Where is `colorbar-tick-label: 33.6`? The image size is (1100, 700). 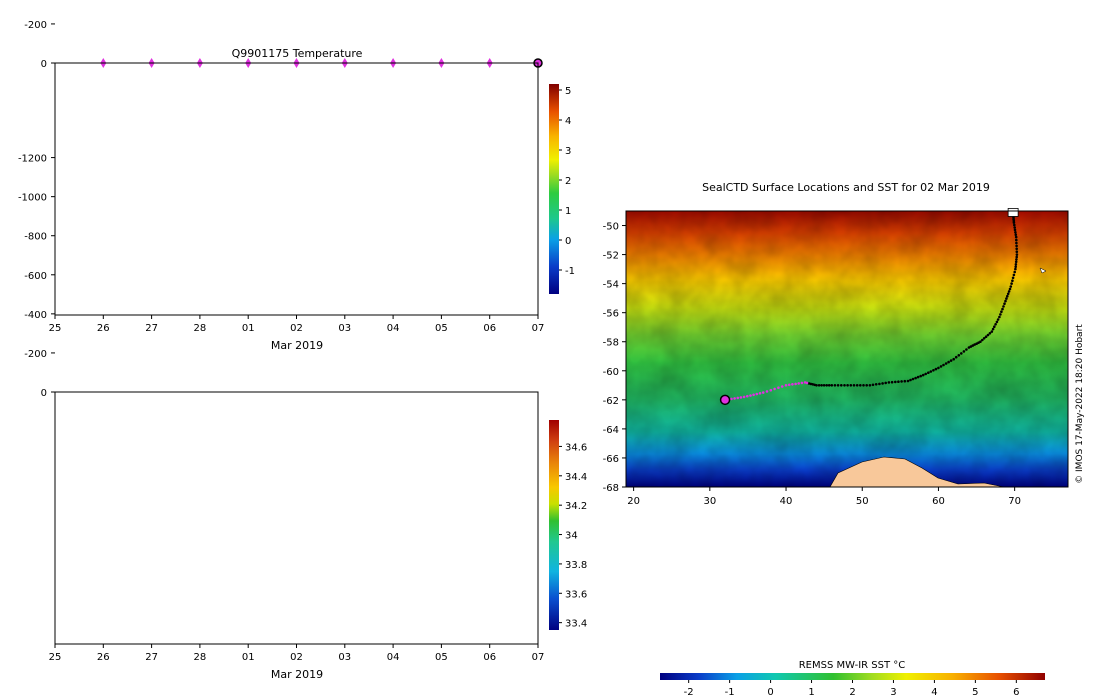 colorbar-tick-label: 33.6 is located at coordinates (576, 594).